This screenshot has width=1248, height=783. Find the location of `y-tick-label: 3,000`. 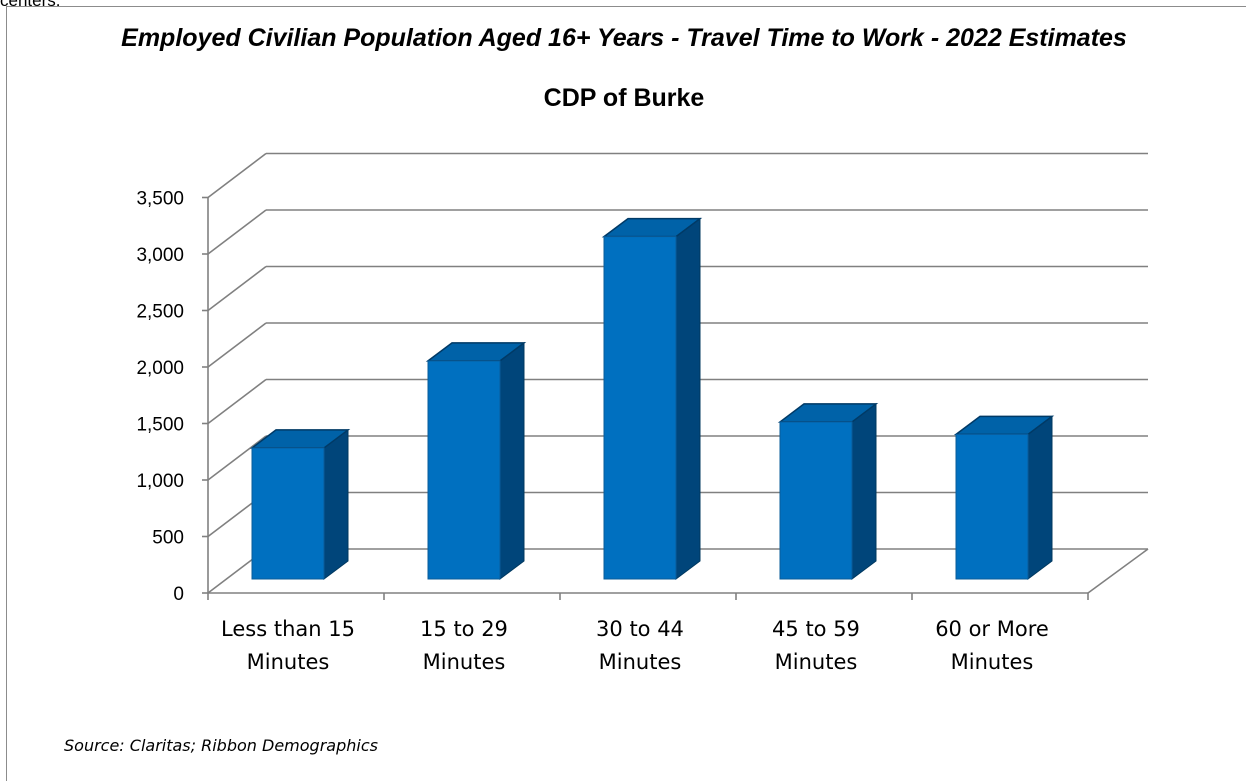

y-tick-label: 3,000 is located at coordinates (160, 255).